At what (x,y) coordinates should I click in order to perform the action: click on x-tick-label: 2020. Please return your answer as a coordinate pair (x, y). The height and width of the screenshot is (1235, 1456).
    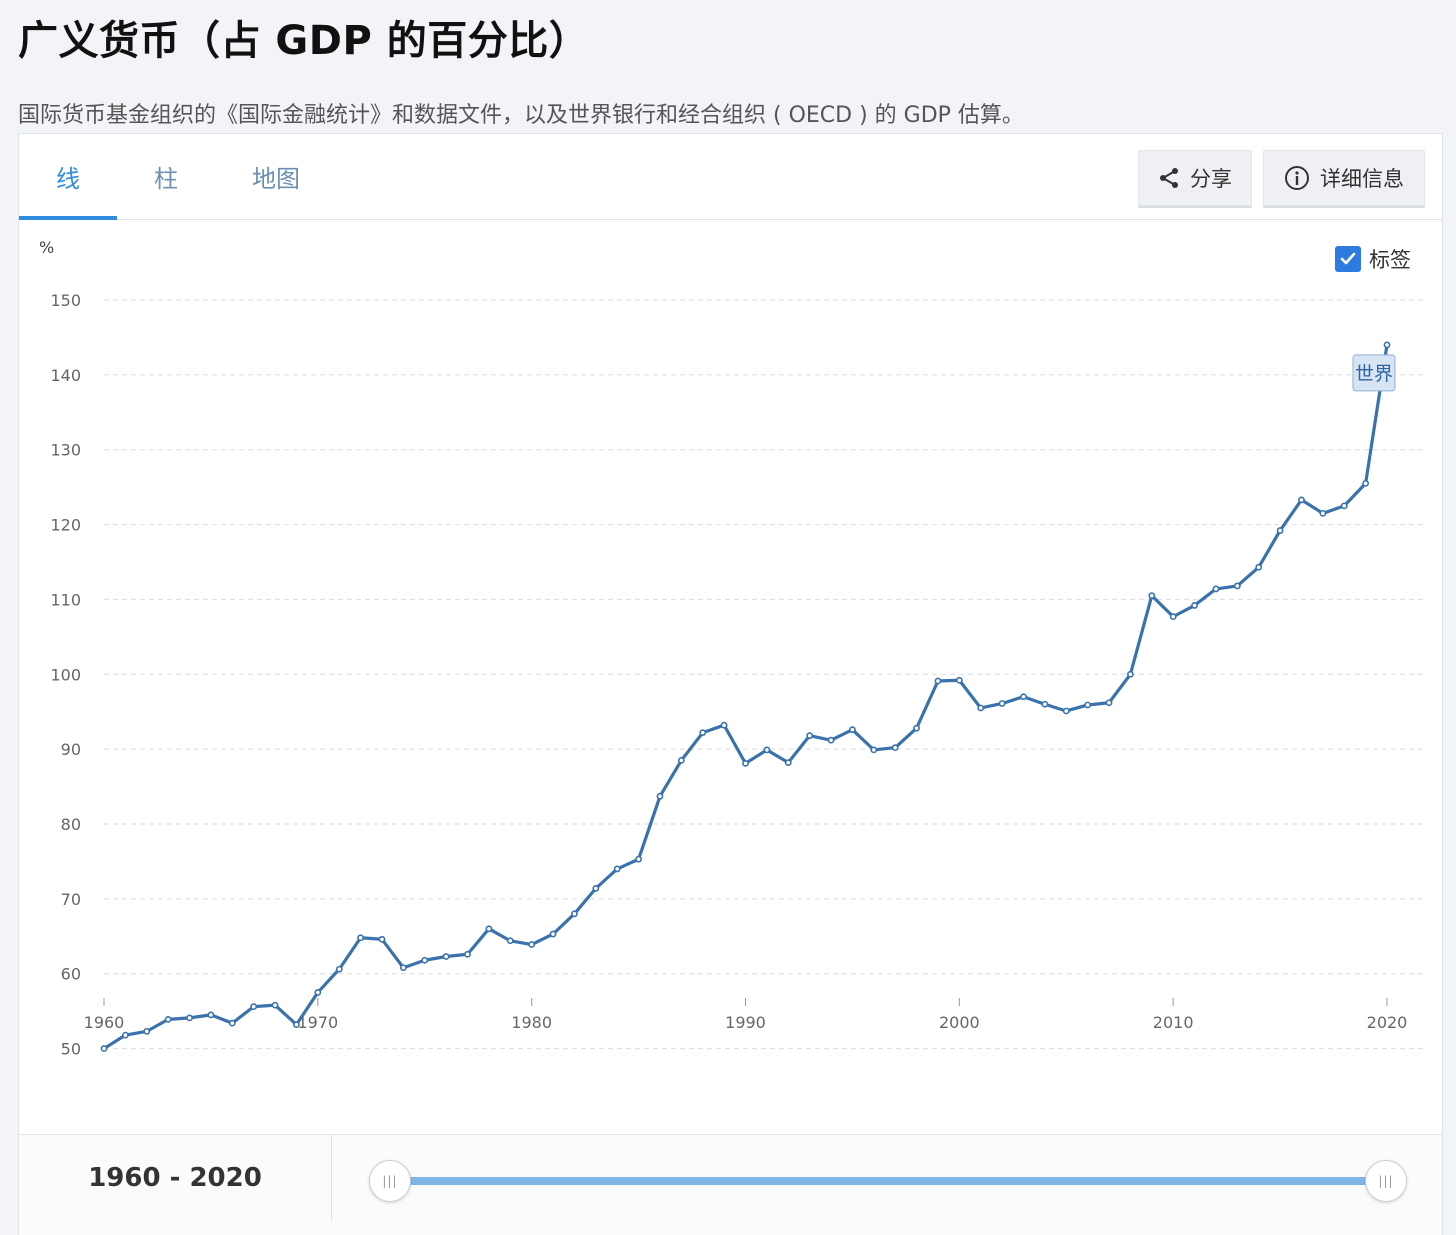
    Looking at the image, I should click on (1387, 1022).